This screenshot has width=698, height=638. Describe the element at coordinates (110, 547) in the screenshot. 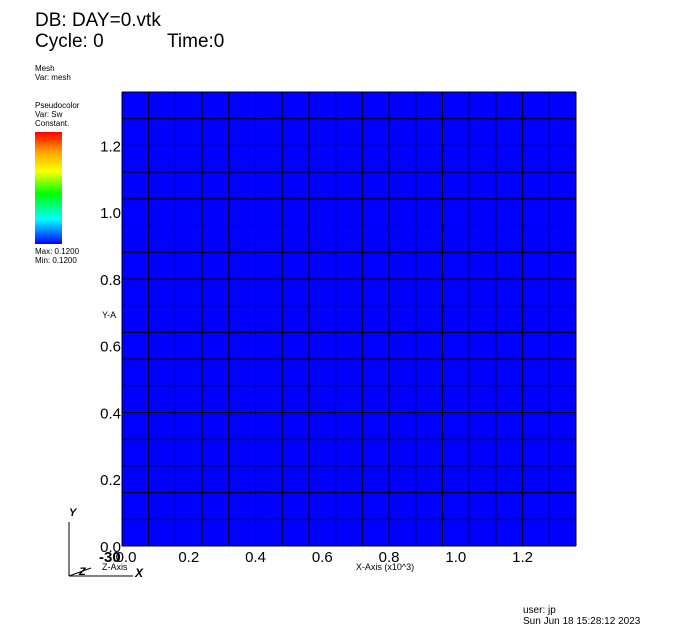

I see `y-tick-label: 0.0` at that location.